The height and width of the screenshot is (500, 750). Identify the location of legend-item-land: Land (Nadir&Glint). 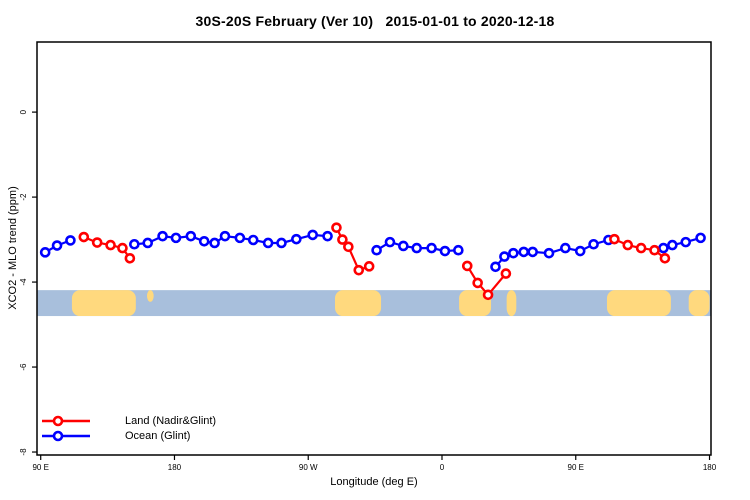
(128, 420).